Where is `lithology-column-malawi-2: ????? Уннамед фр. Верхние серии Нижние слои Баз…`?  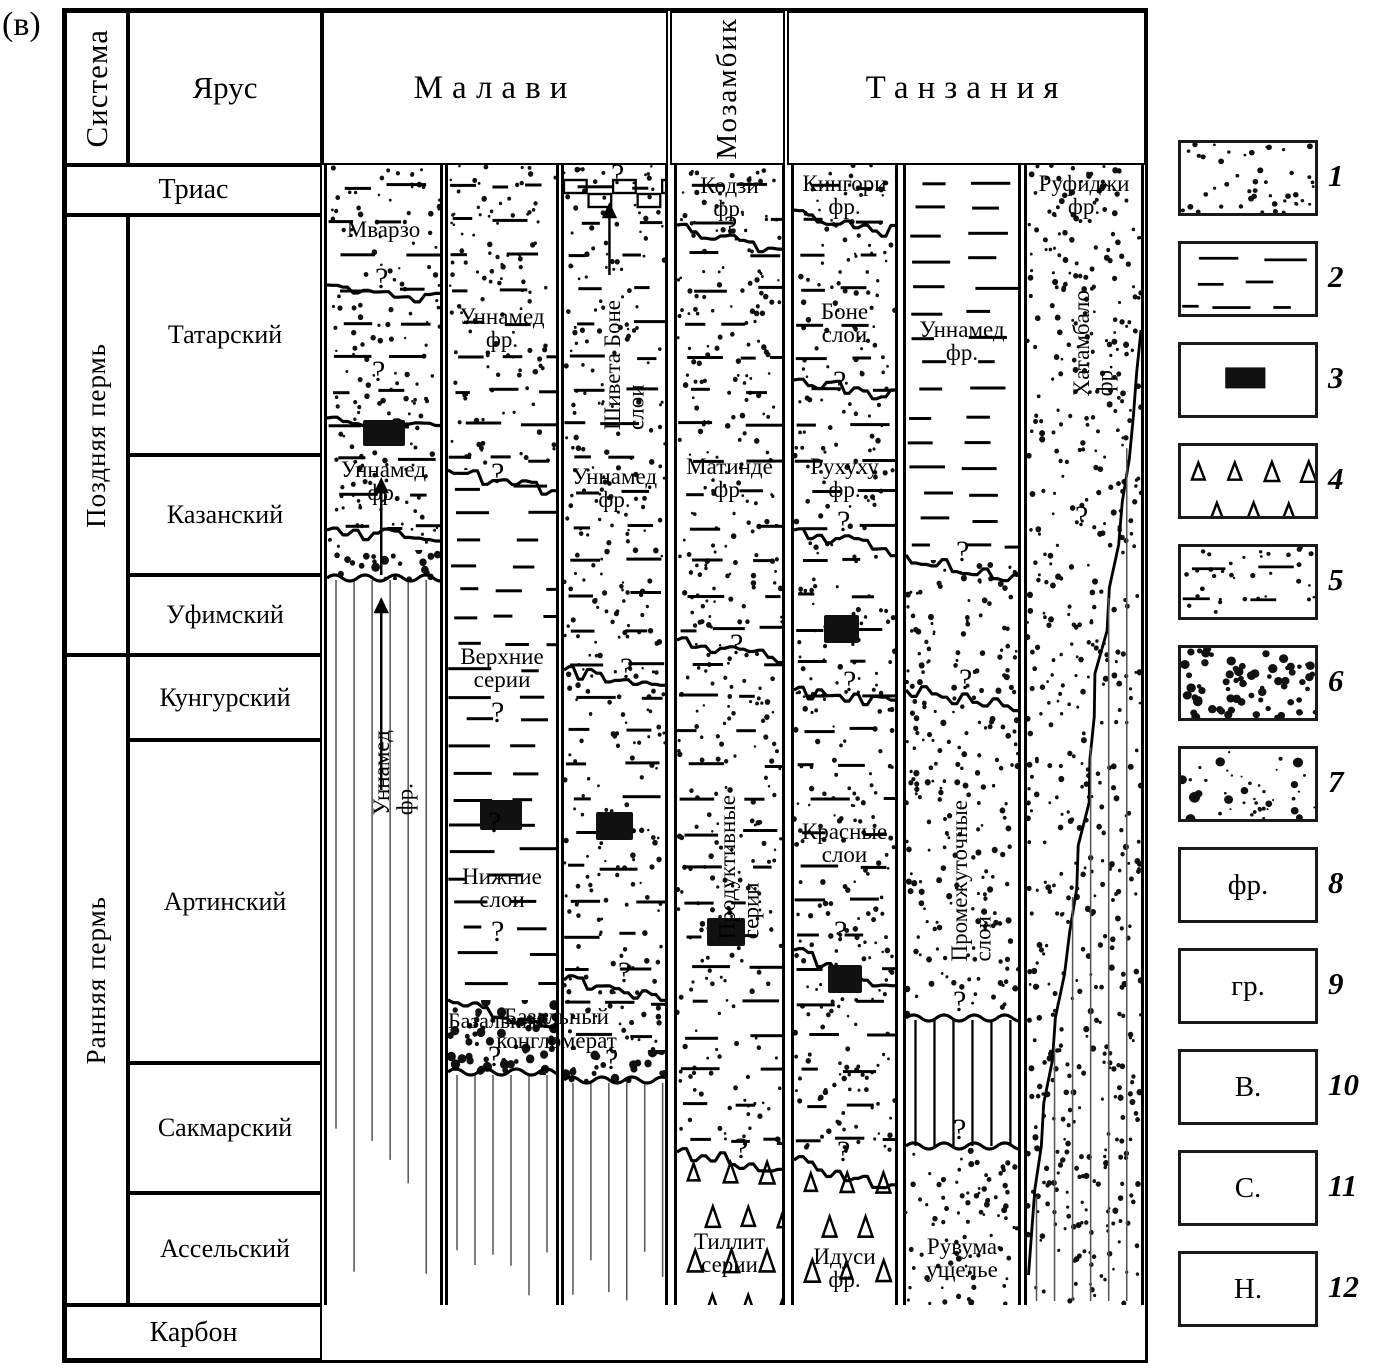
lithology-column-malawi-2: ????? Уннамед фр. Верхние серии Нижние слои Баз… is located at coordinates (502, 735).